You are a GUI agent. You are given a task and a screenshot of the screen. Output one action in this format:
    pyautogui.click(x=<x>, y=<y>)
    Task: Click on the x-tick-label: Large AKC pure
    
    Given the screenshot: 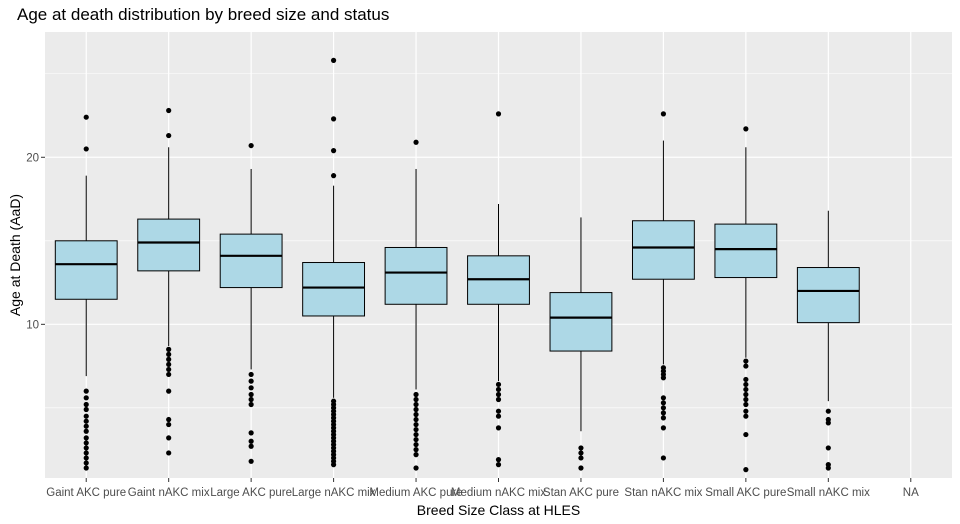 What is the action you would take?
    pyautogui.click(x=251, y=493)
    